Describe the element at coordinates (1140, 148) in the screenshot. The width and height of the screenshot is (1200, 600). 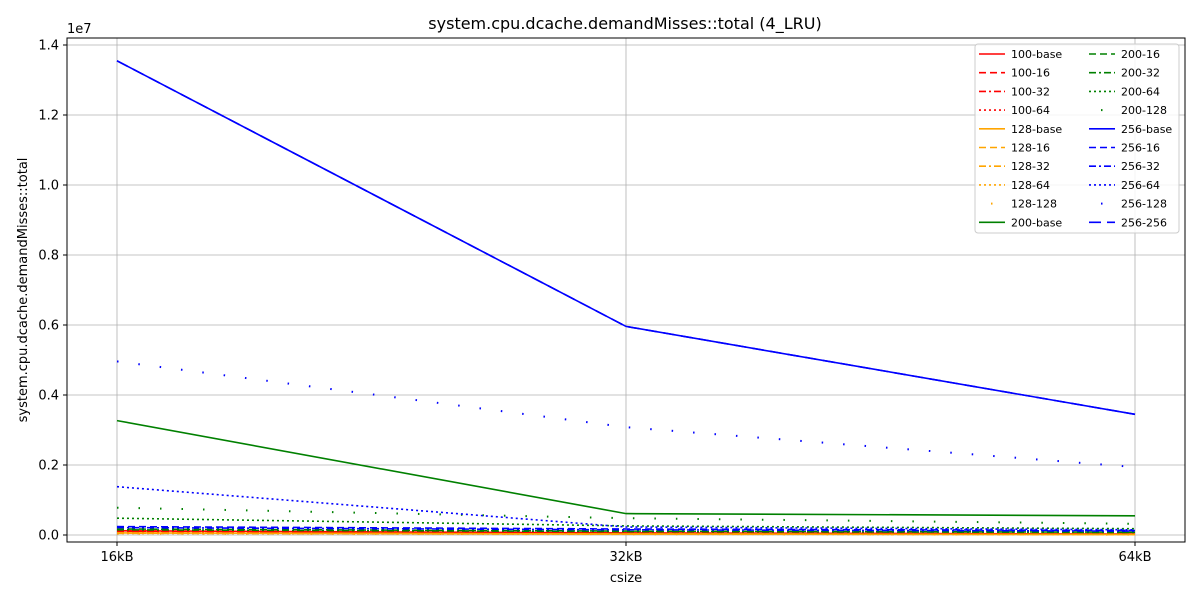
I see `legend-label: 256-16` at that location.